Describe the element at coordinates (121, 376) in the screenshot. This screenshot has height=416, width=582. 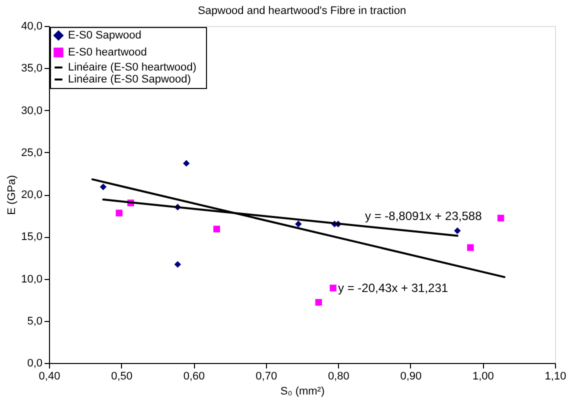
I see `x-tick-label: 0,50` at that location.